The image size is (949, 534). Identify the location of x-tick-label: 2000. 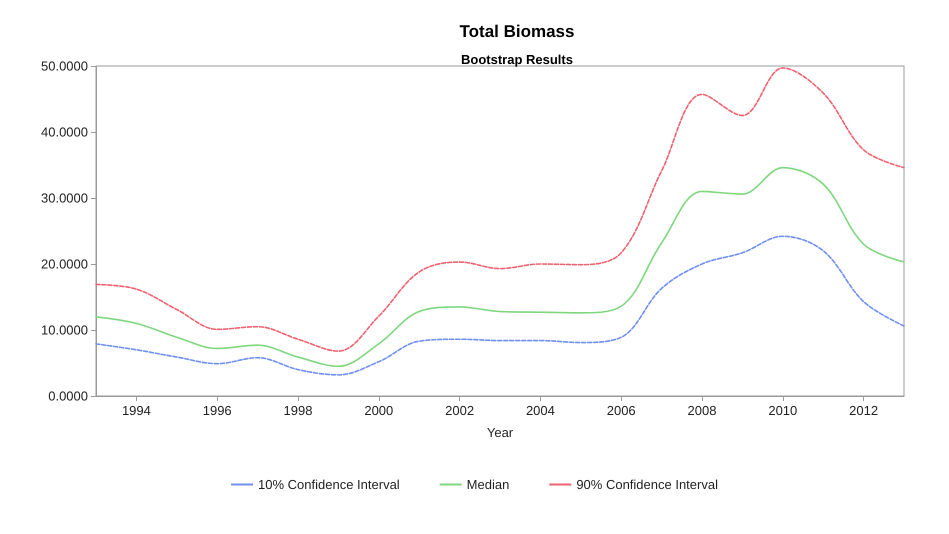
(379, 410).